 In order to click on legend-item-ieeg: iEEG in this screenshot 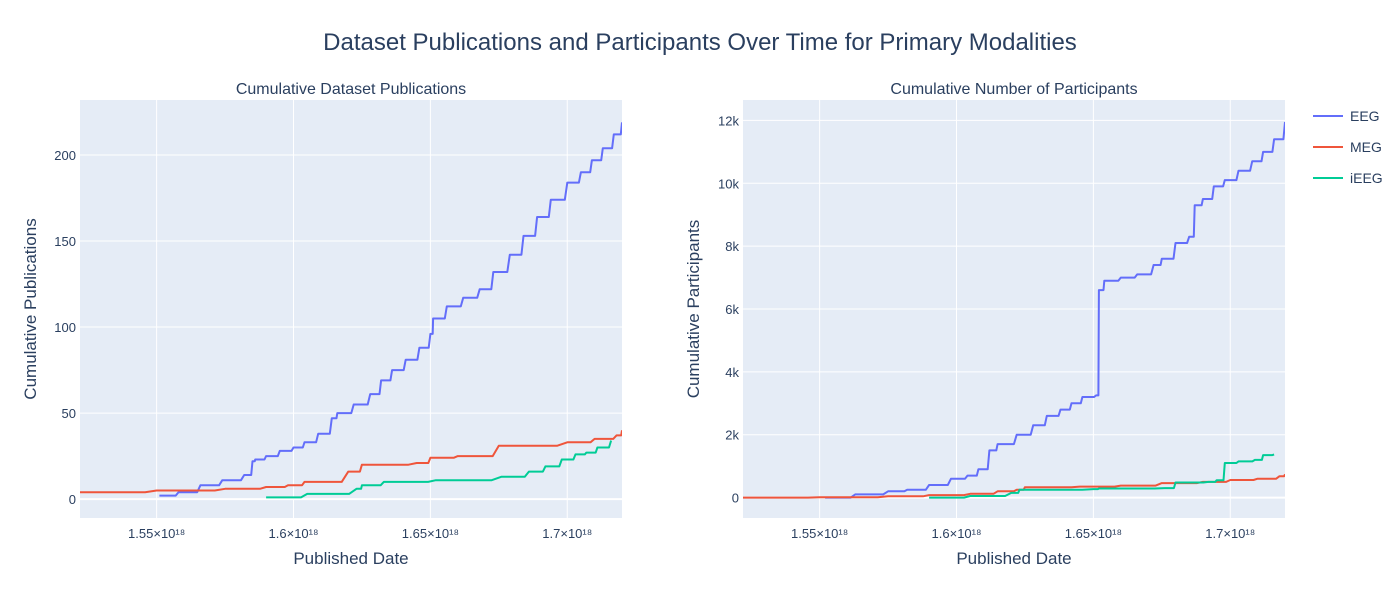, I will do `click(1348, 178)`.